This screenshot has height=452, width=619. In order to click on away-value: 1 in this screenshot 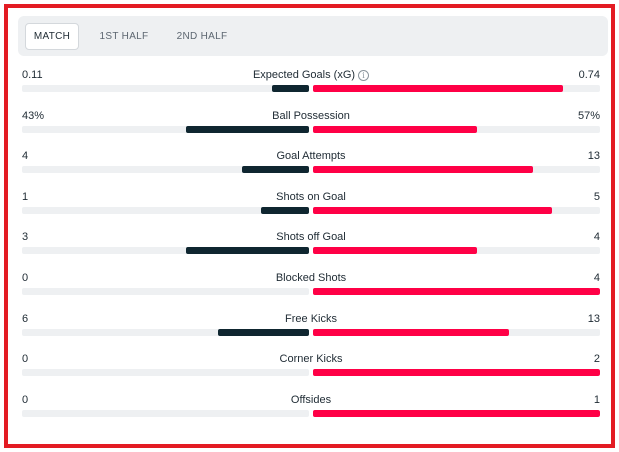, I will do `click(596, 399)`.